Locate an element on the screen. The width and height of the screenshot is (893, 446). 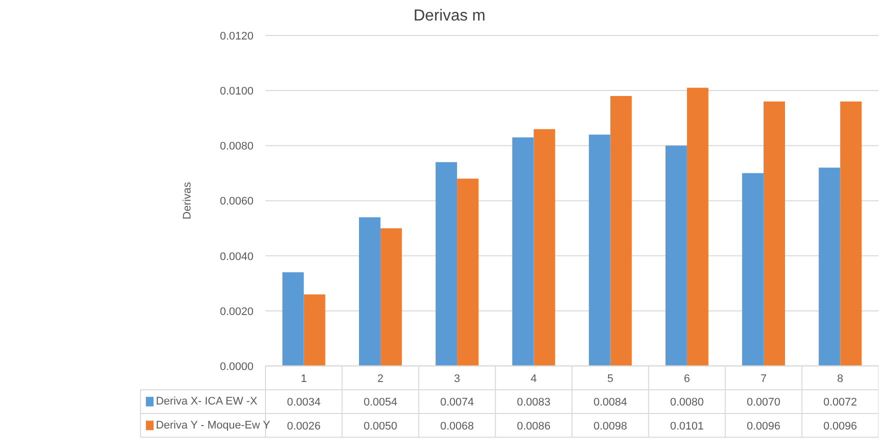
data-label: 0.0074 is located at coordinates (457, 402).